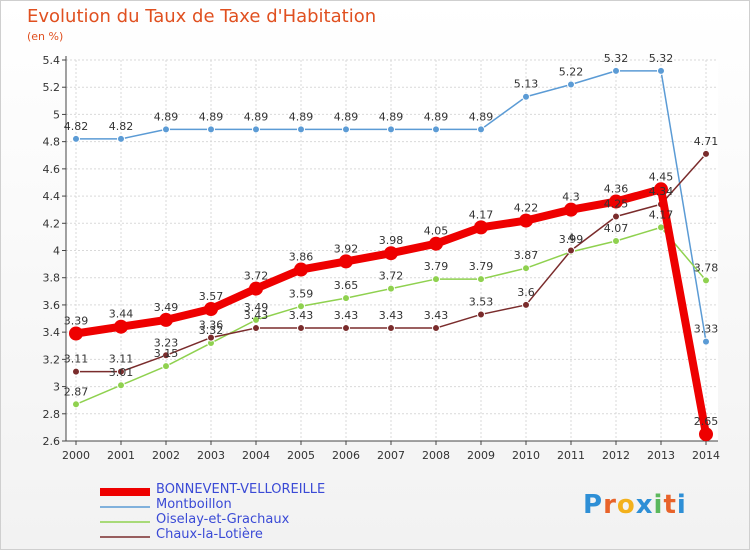 This screenshot has height=550, width=750. I want to click on y-tick-label: 2.6, so click(52, 441).